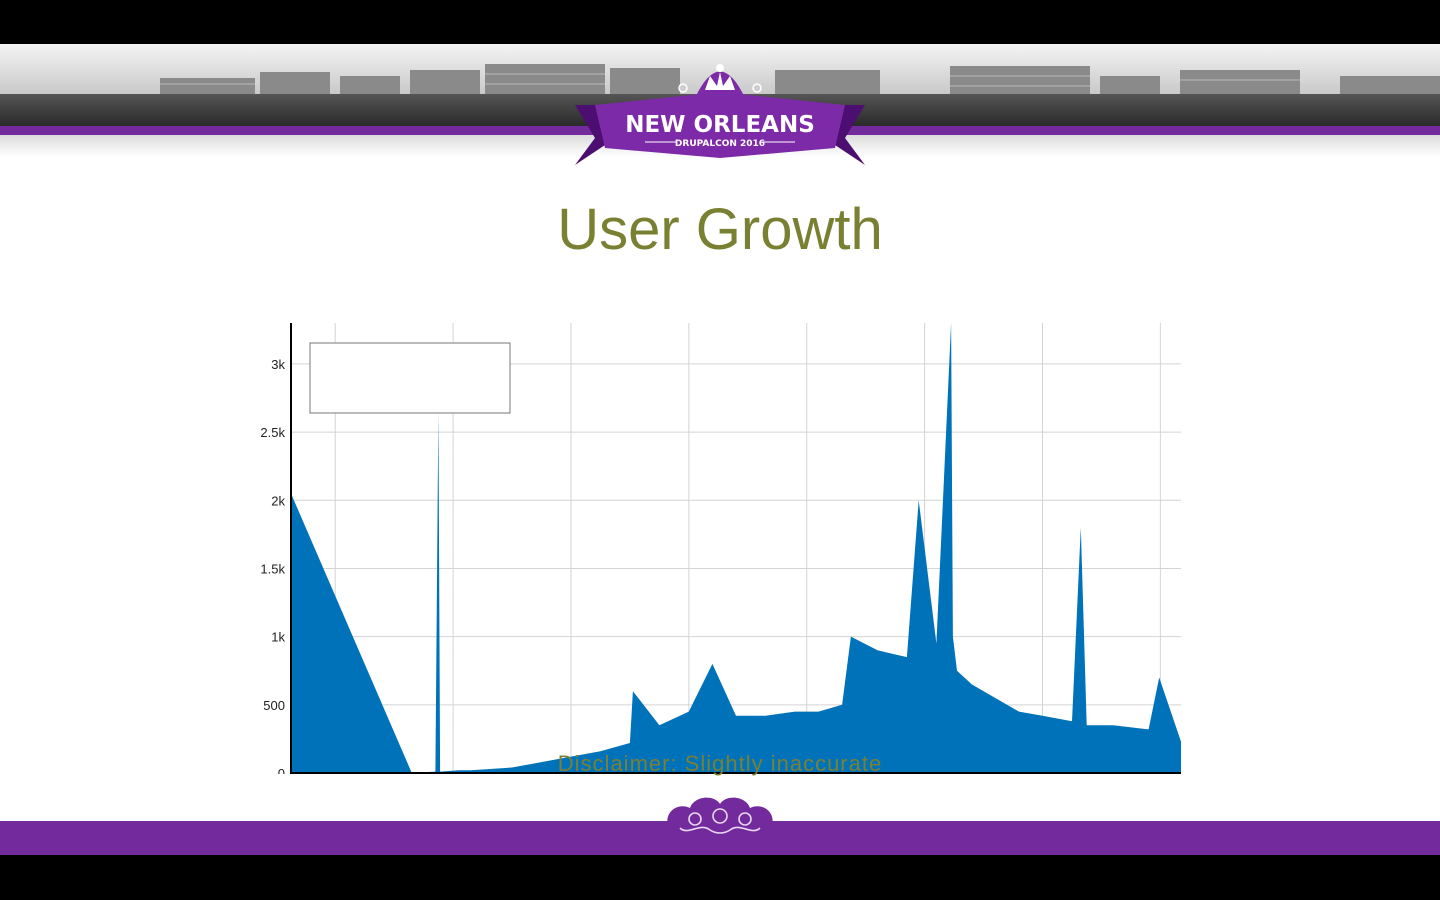 Image resolution: width=1440 pixels, height=900 pixels. What do you see at coordinates (281, 770) in the screenshot?
I see `y-tick-label: 0` at bounding box center [281, 770].